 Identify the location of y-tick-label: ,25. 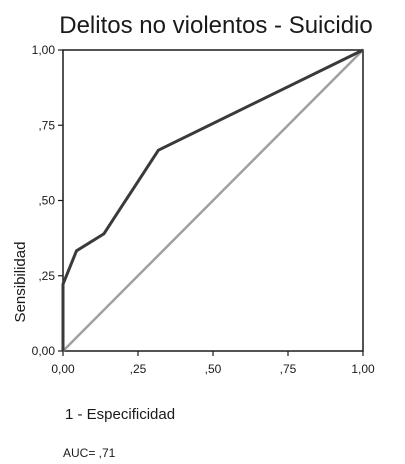
(46, 276).